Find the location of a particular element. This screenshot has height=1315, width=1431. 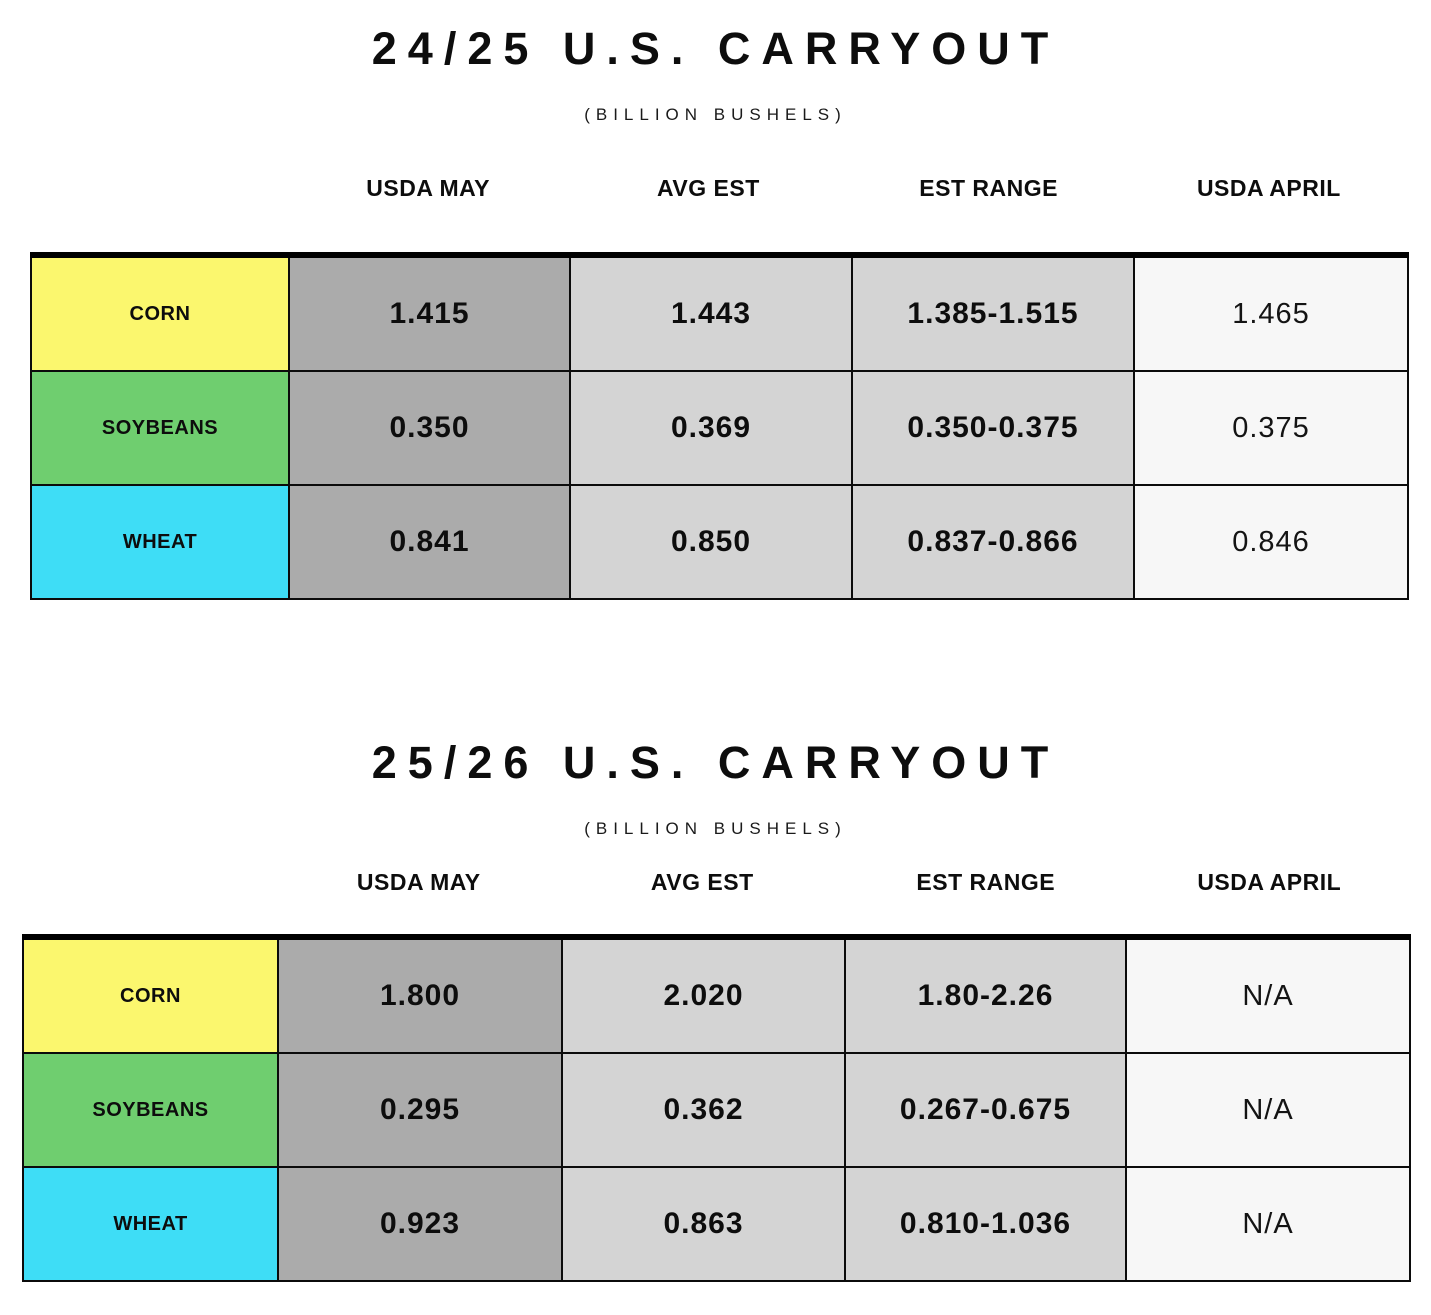

cell-corn-avg-est: 2.020 is located at coordinates (703, 995).